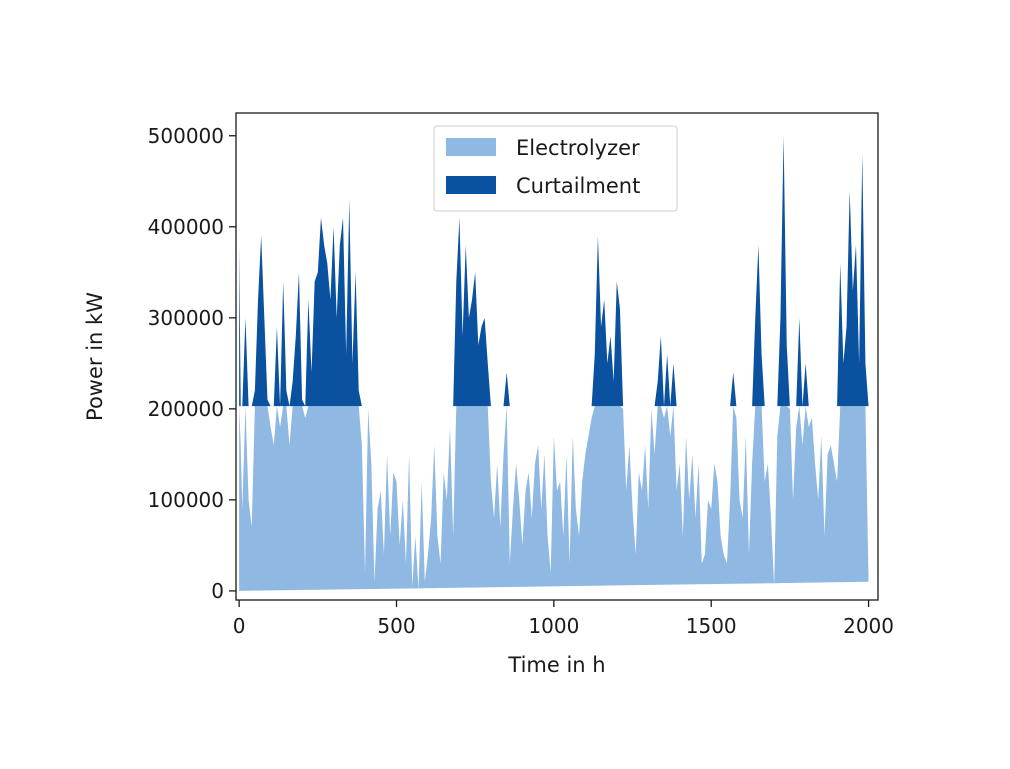 This screenshot has width=1010, height=769. I want to click on x-tick-label: 1500, so click(711, 626).